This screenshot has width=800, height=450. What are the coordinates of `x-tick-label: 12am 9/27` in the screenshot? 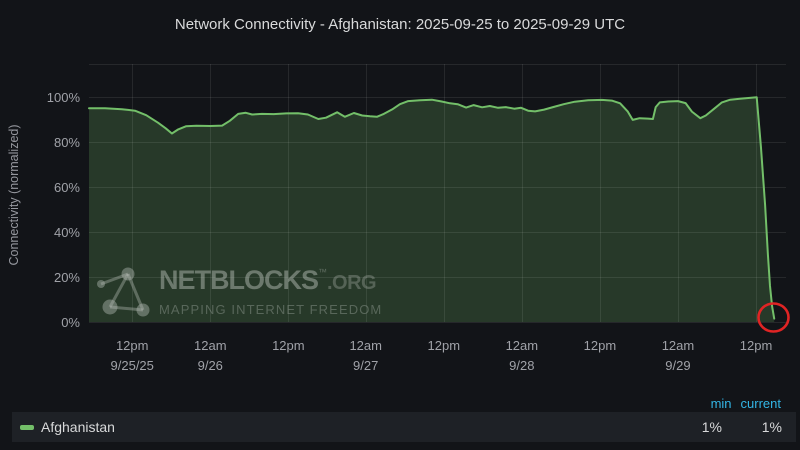 It's located at (365, 355).